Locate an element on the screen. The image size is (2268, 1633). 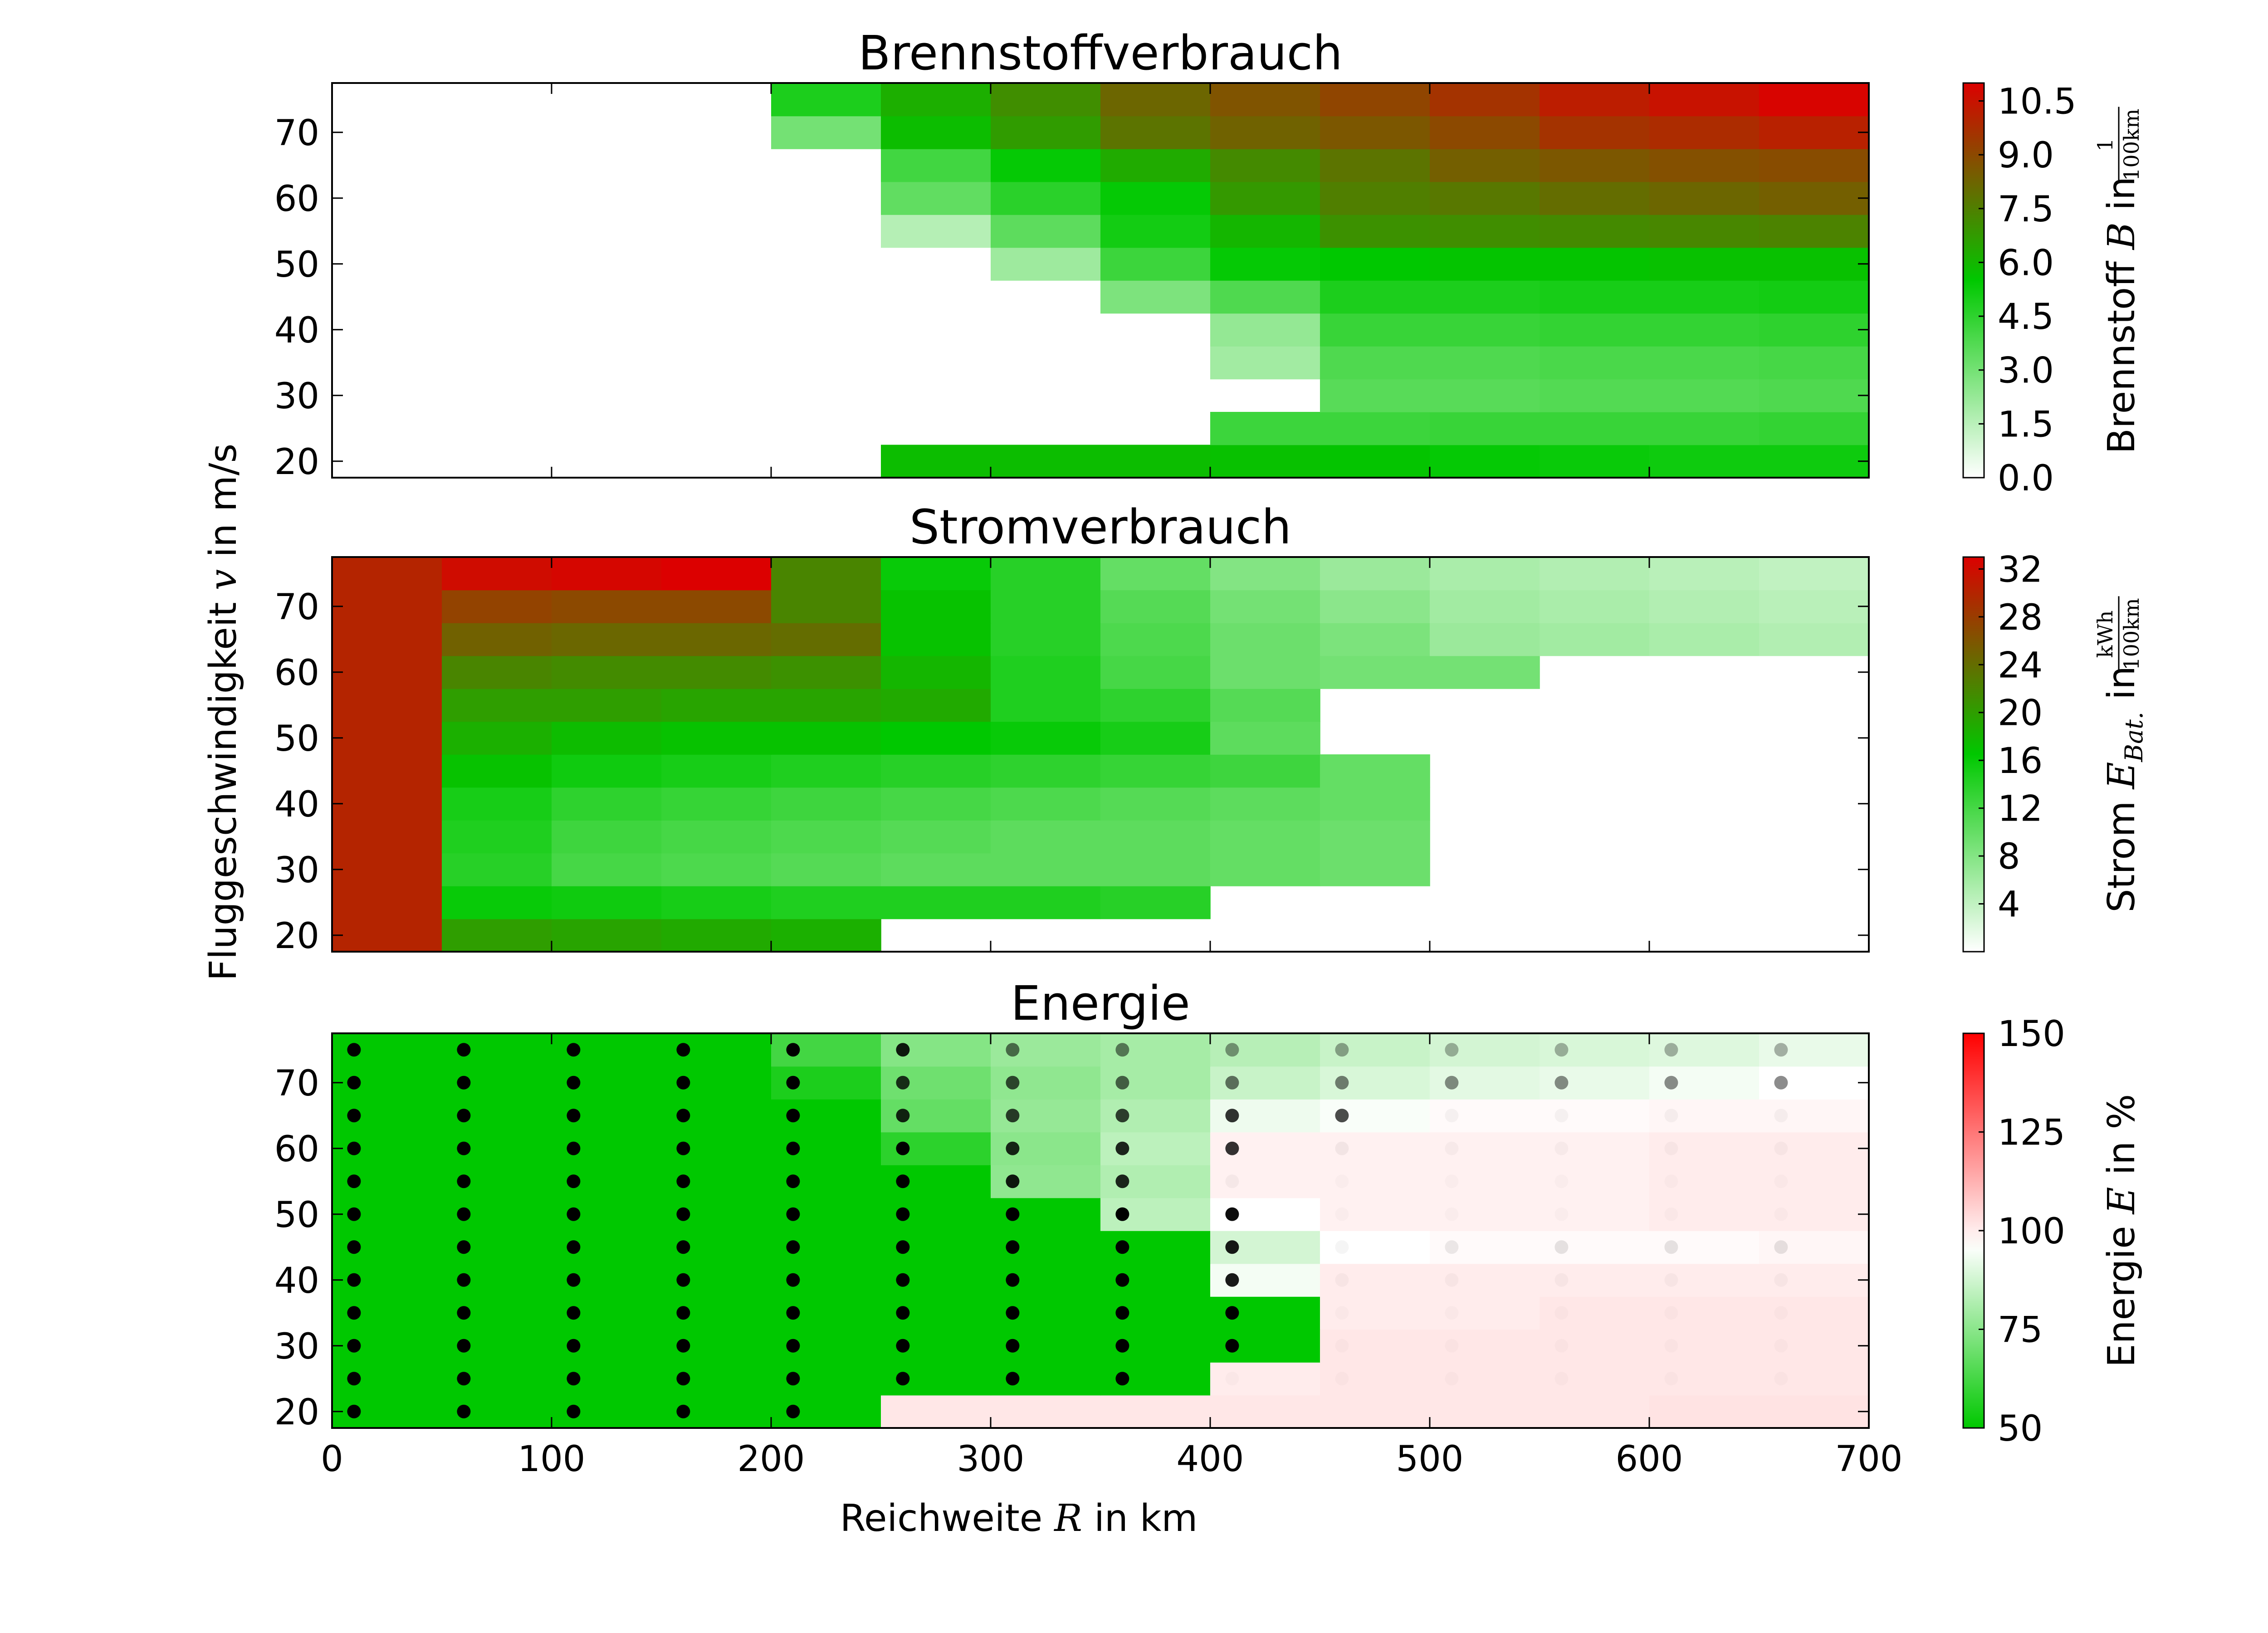
x-tick-label: 700 is located at coordinates (1869, 1459).